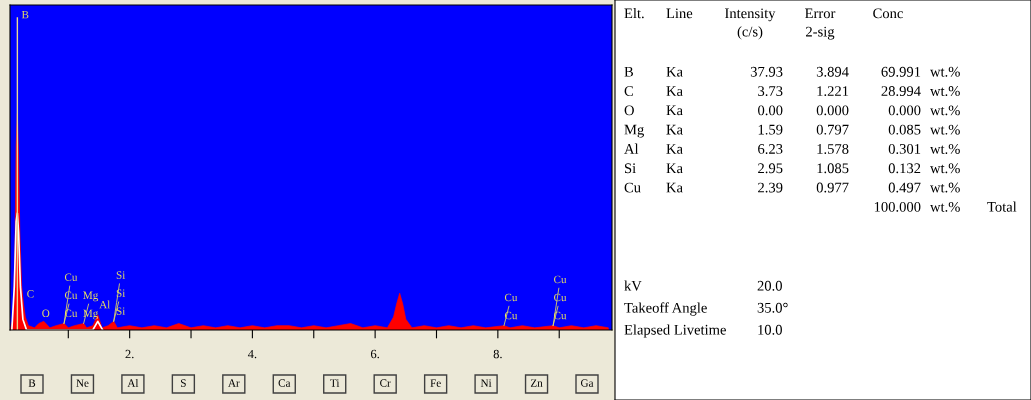 The height and width of the screenshot is (400, 1031). What do you see at coordinates (792, 168) in the screenshot?
I see `text: Si Ka 2.95 1.085 0.132 wt.%` at bounding box center [792, 168].